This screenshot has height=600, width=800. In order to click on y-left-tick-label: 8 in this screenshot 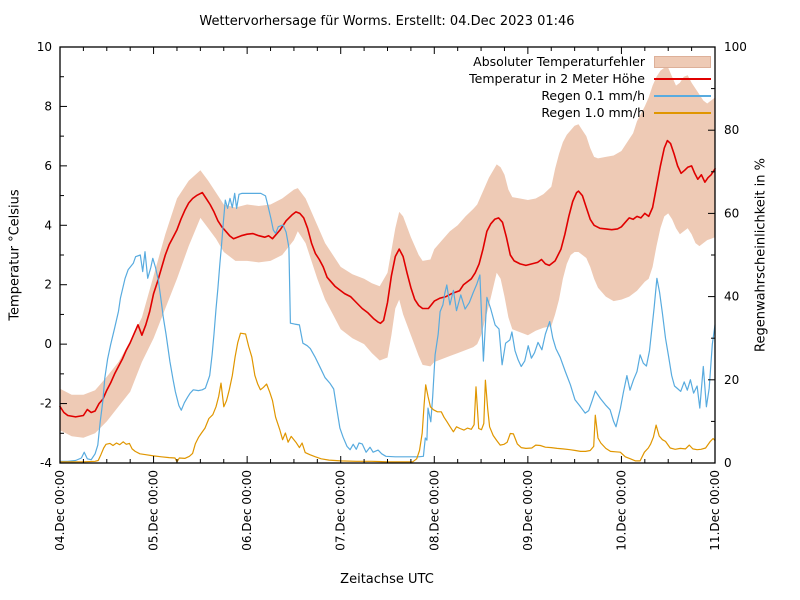, I will do `click(48, 106)`.